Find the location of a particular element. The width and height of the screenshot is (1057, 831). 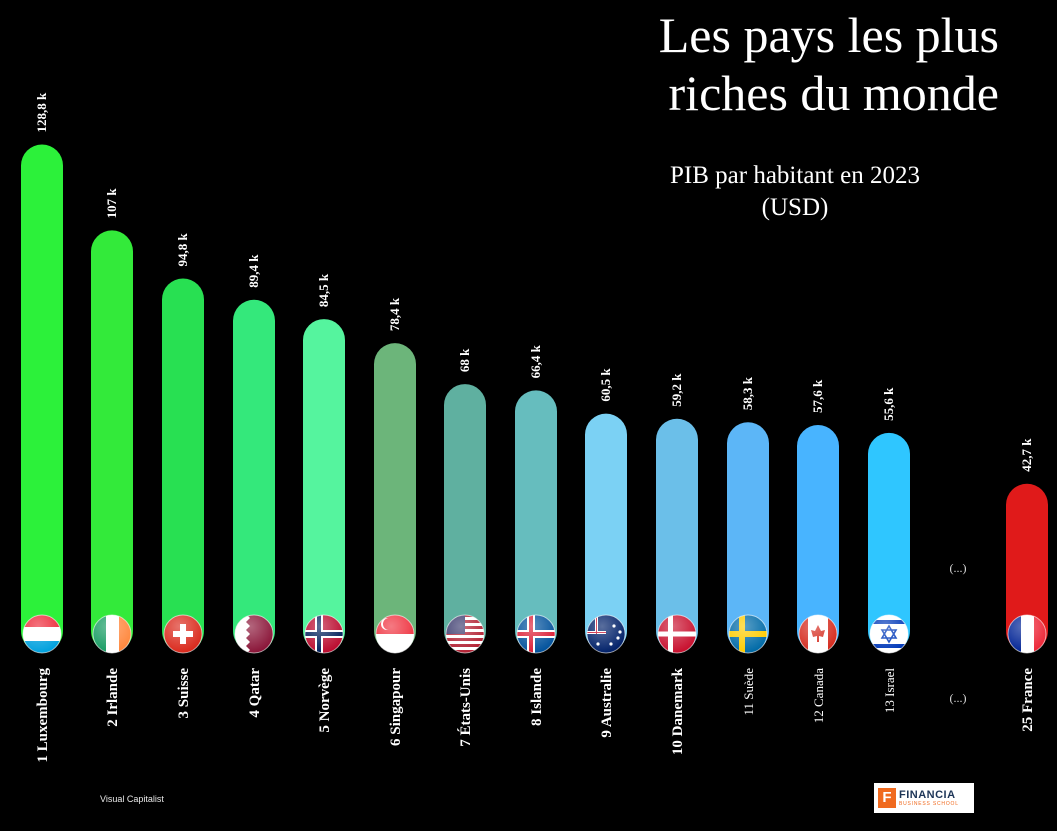

bar-value-label: 78,4 k is located at coordinates (394, 314).